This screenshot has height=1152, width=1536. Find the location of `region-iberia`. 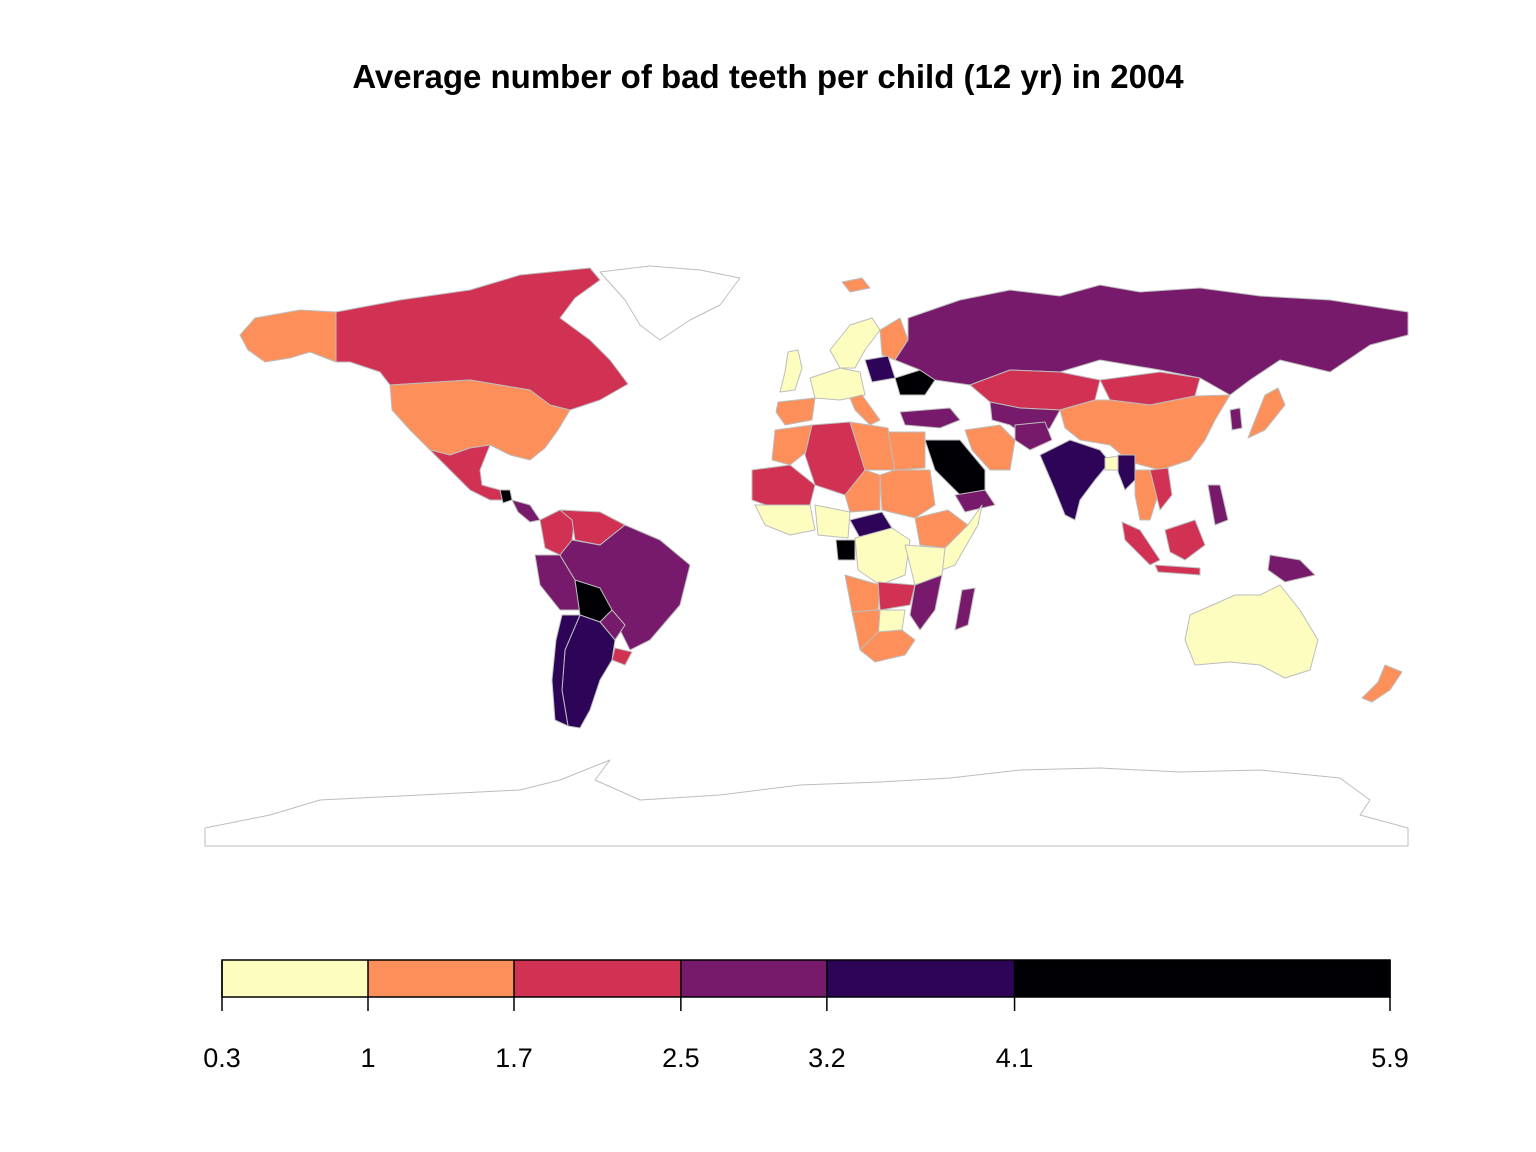

region-iberia is located at coordinates (795, 411).